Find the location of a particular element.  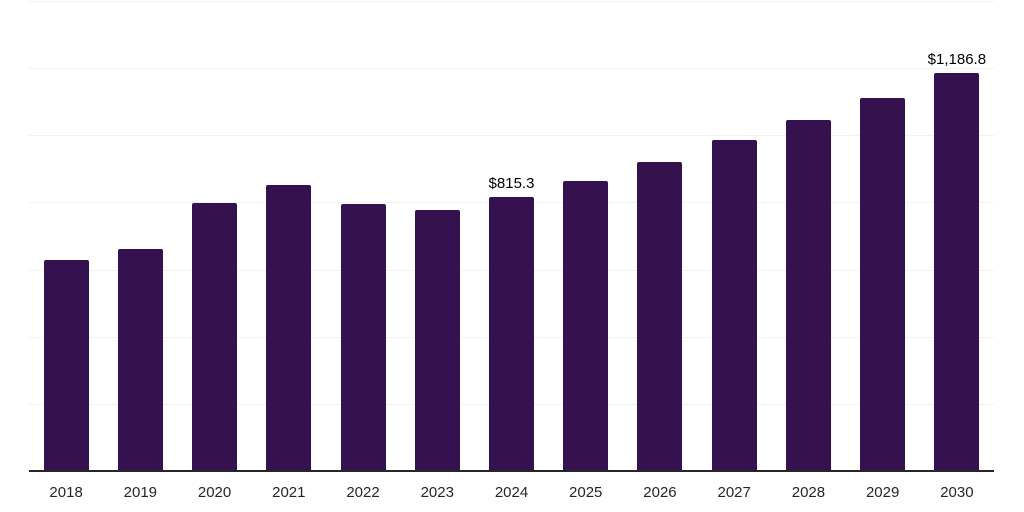

bar-2018 is located at coordinates (66, 365).